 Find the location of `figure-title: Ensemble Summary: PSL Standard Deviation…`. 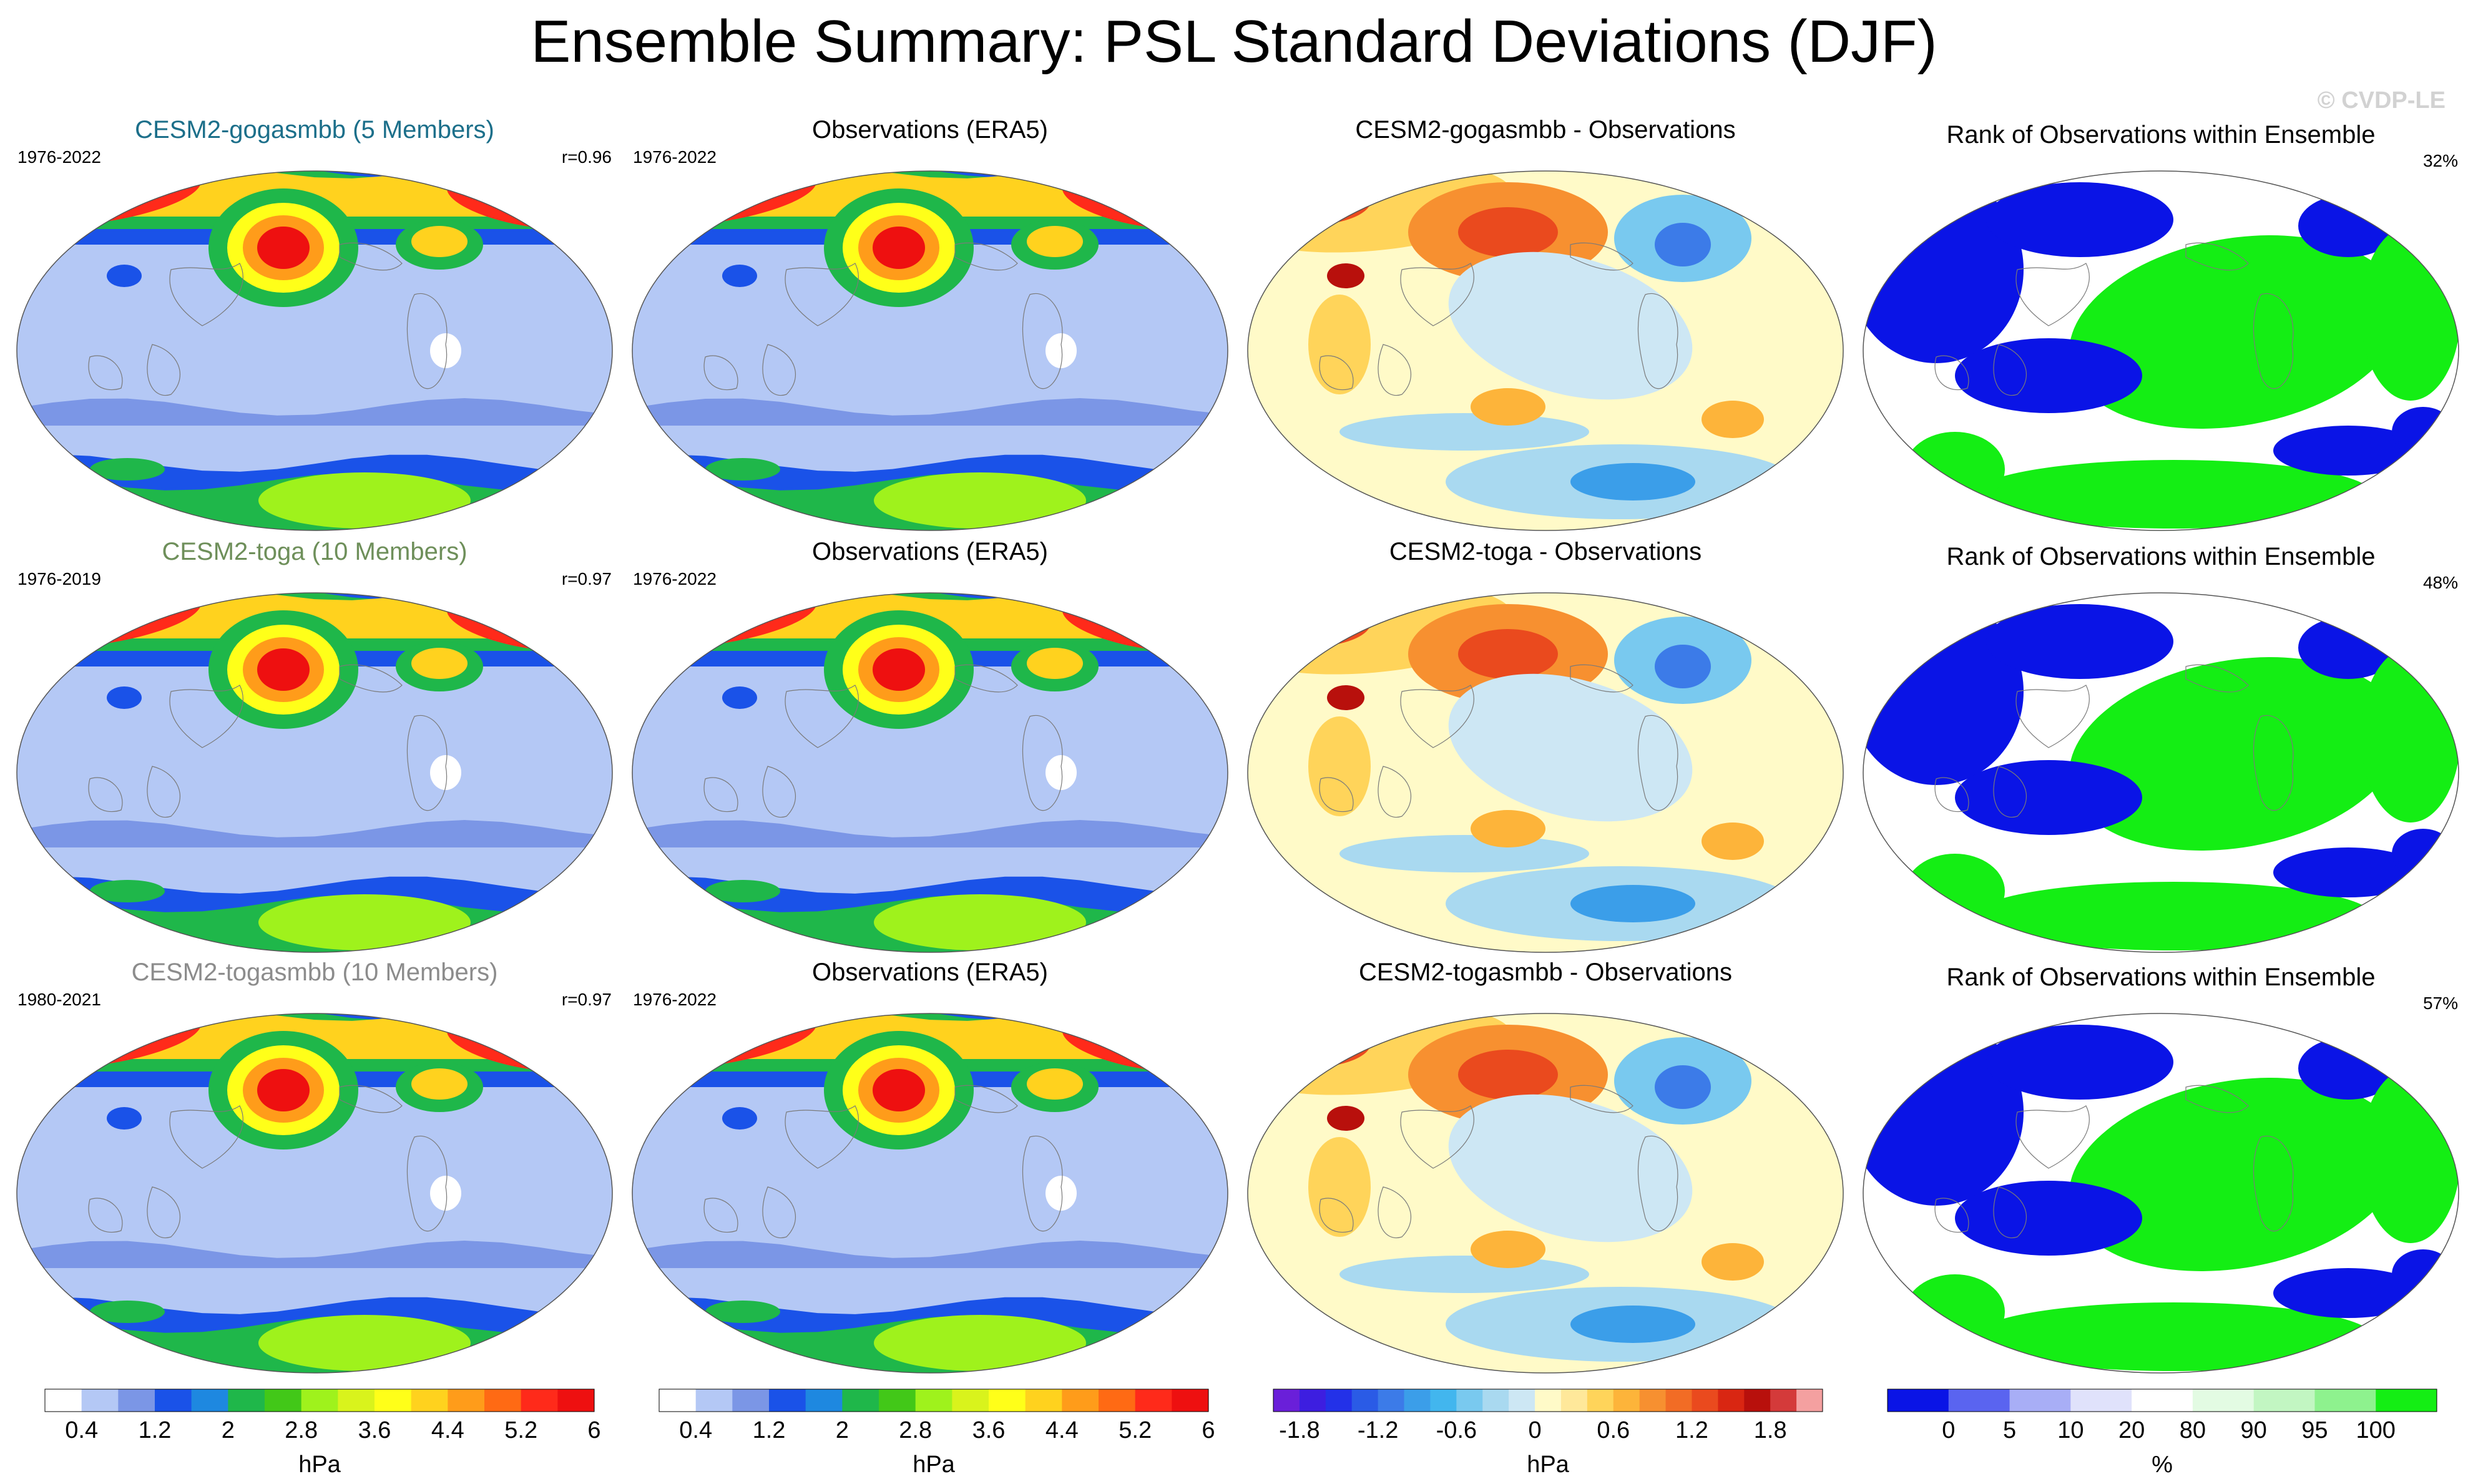

figure-title: Ensemble Summary: PSL Standard Deviation… is located at coordinates (1234, 41).